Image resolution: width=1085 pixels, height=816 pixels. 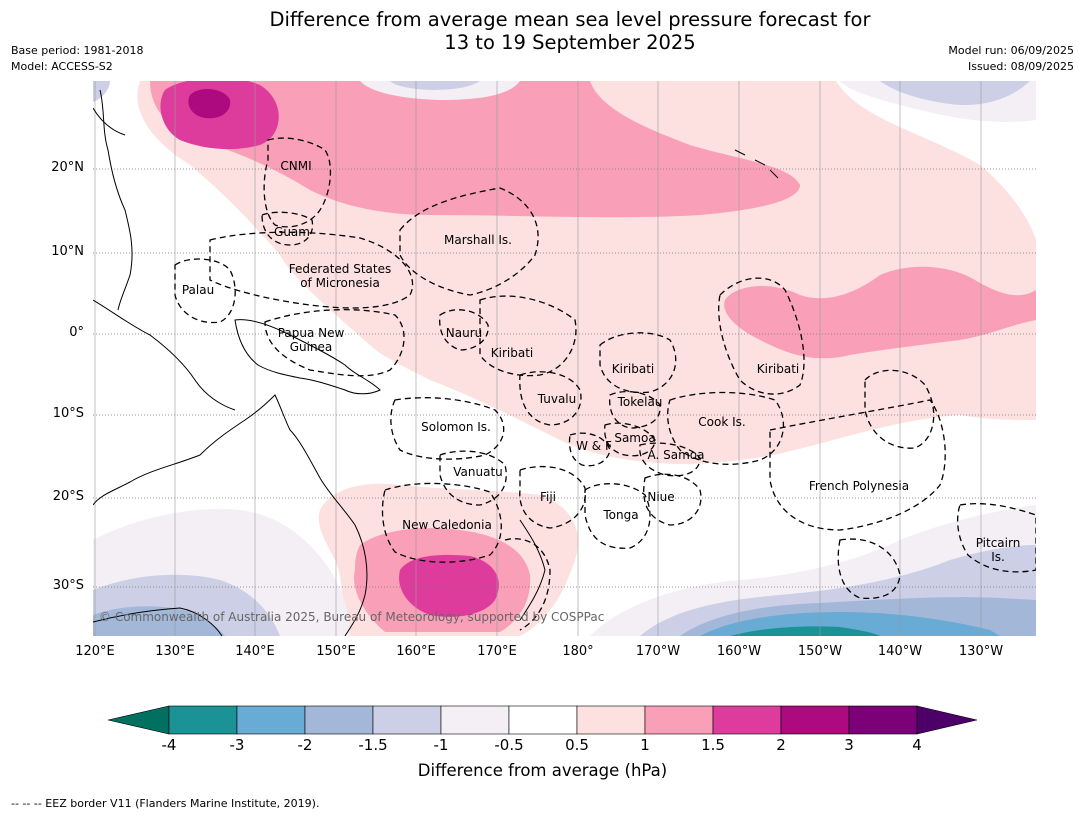 What do you see at coordinates (635, 410) in the screenshot?
I see `eez-tokelau` at bounding box center [635, 410].